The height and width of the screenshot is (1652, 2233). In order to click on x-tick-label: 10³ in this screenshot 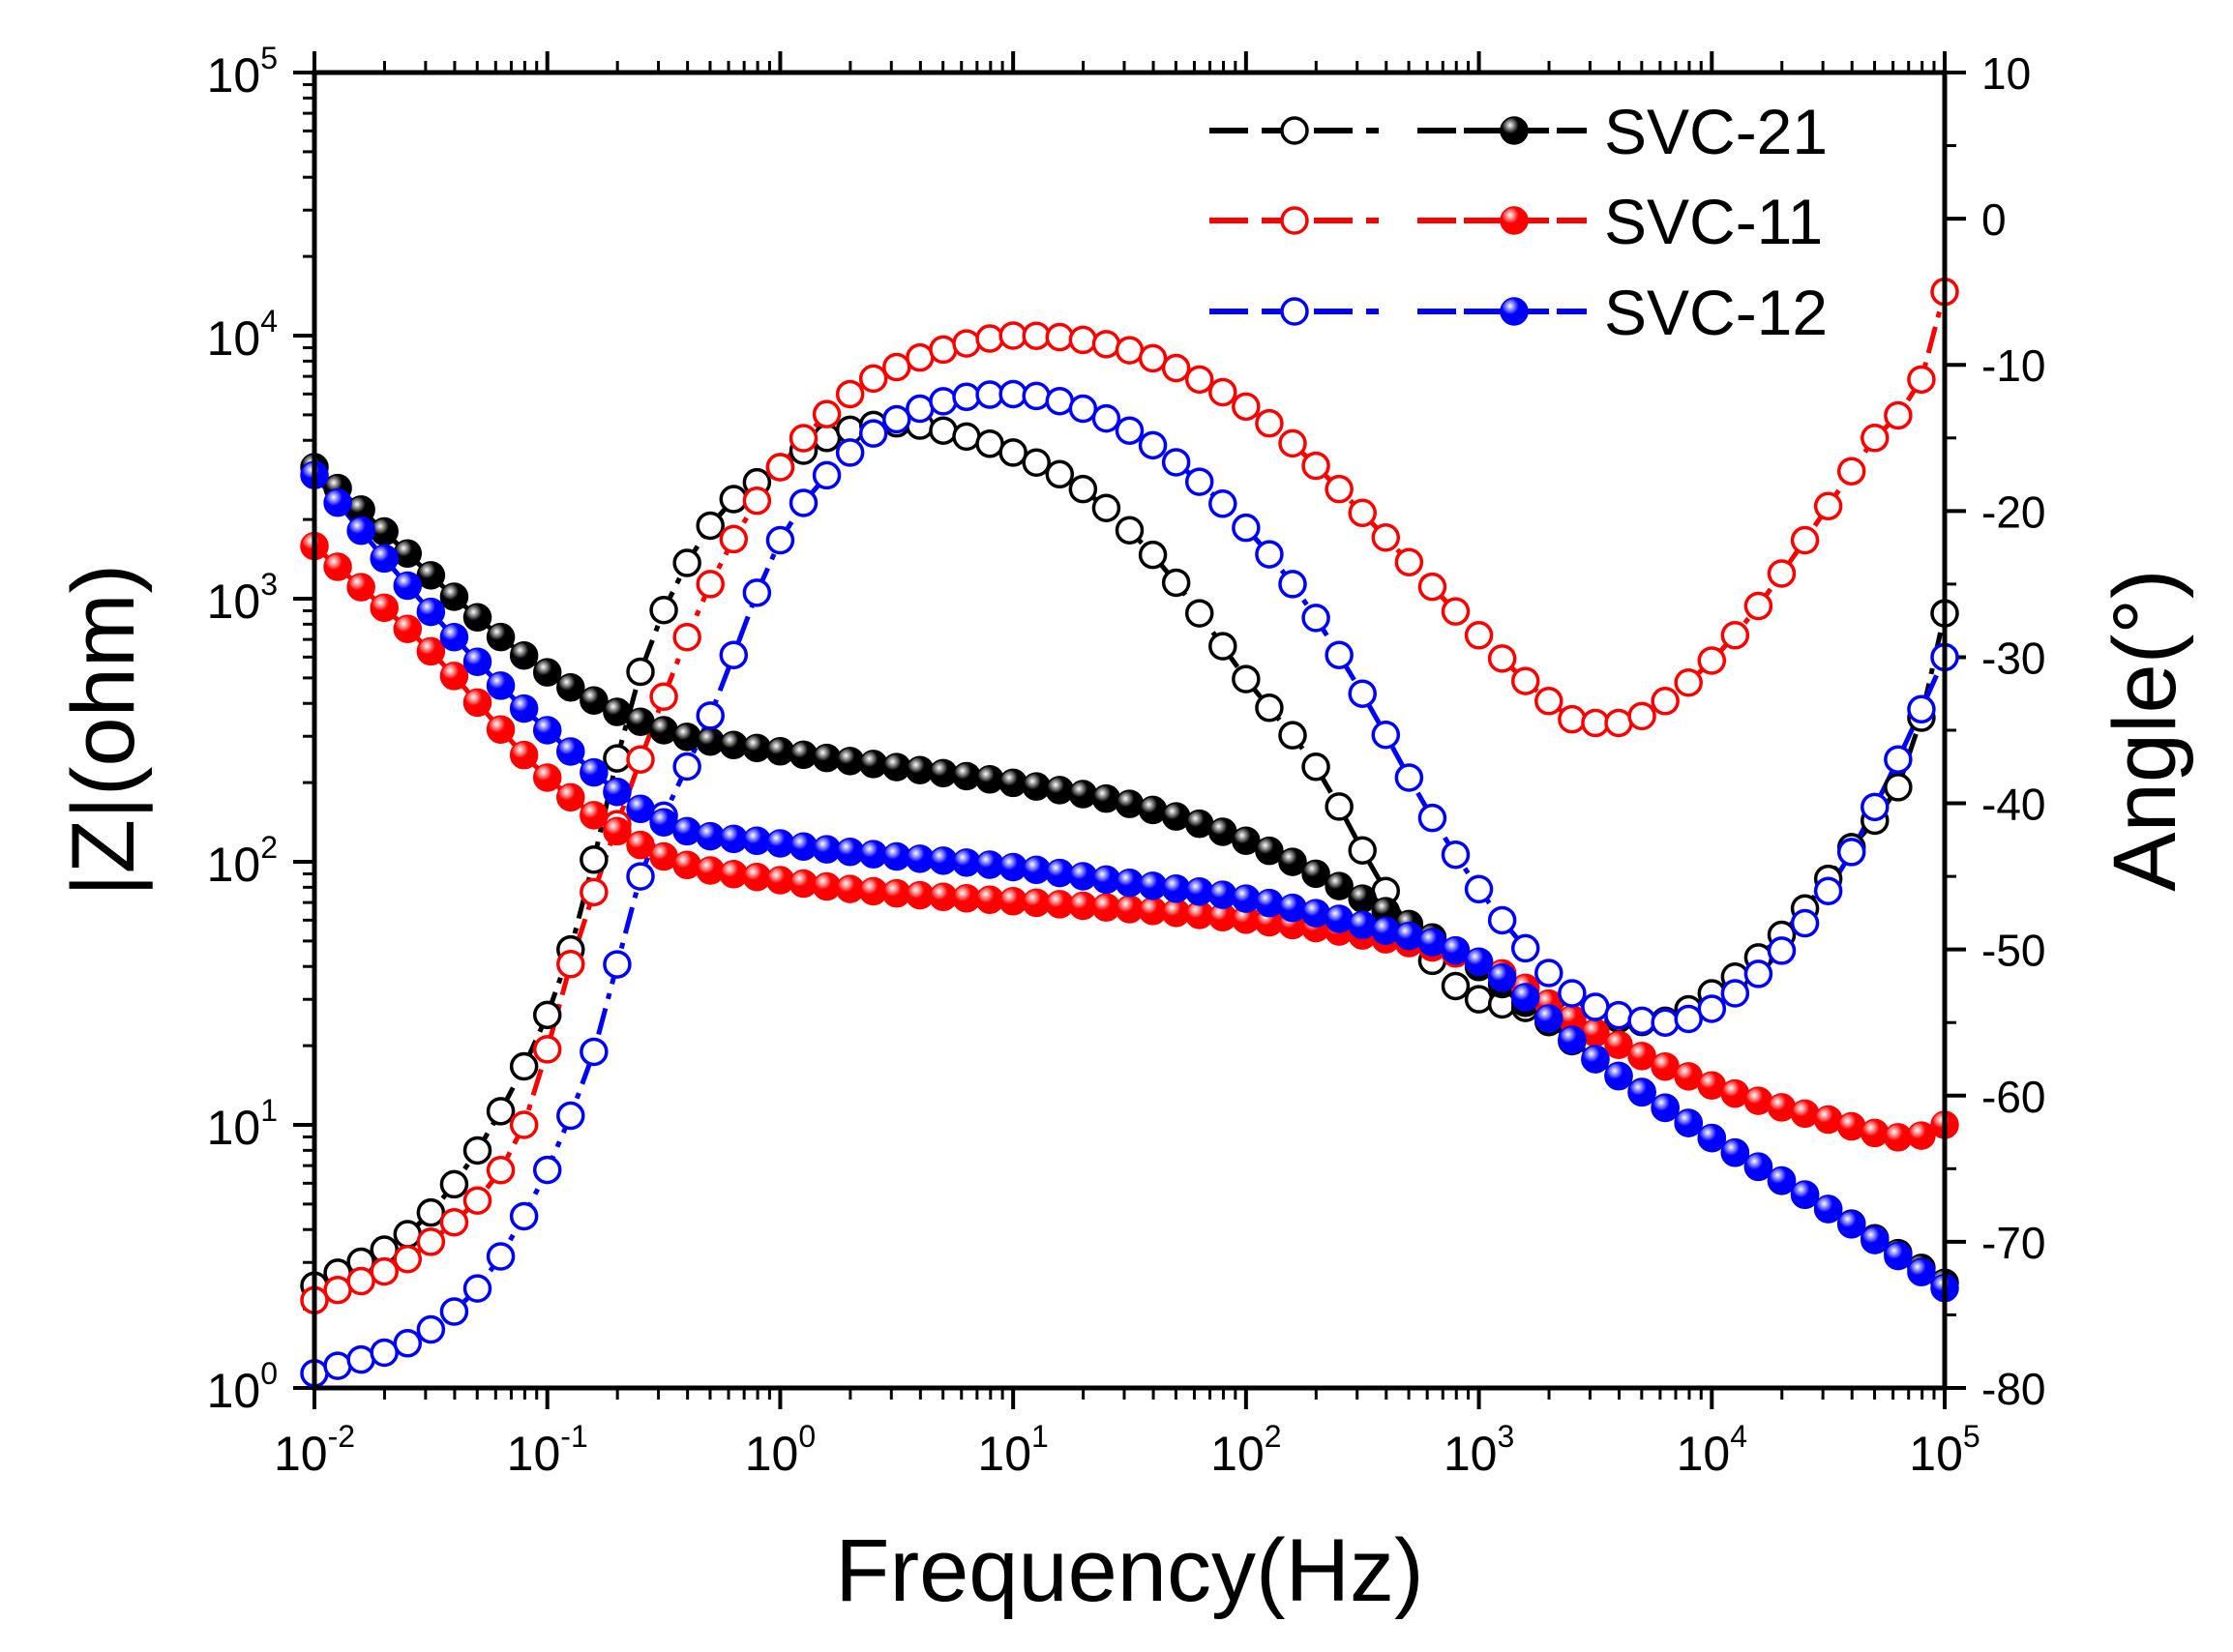, I will do `click(1479, 1450)`.